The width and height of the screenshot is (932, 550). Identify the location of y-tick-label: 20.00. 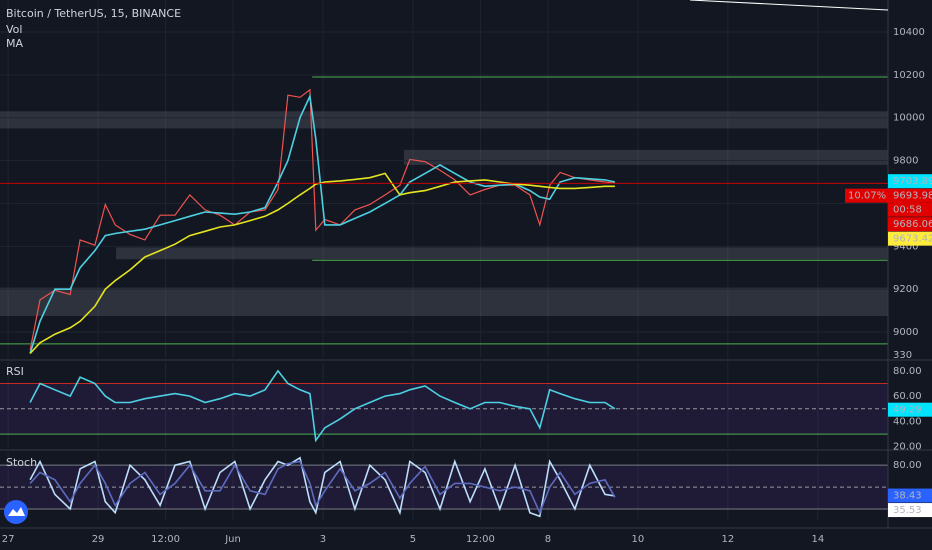
(907, 447).